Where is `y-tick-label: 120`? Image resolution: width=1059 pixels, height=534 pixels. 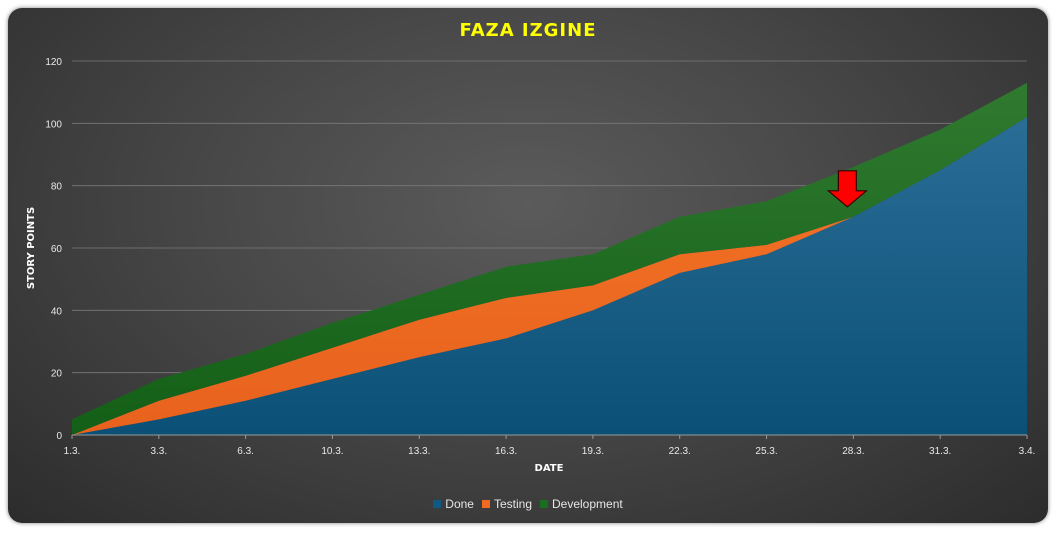 y-tick-label: 120 is located at coordinates (53, 62).